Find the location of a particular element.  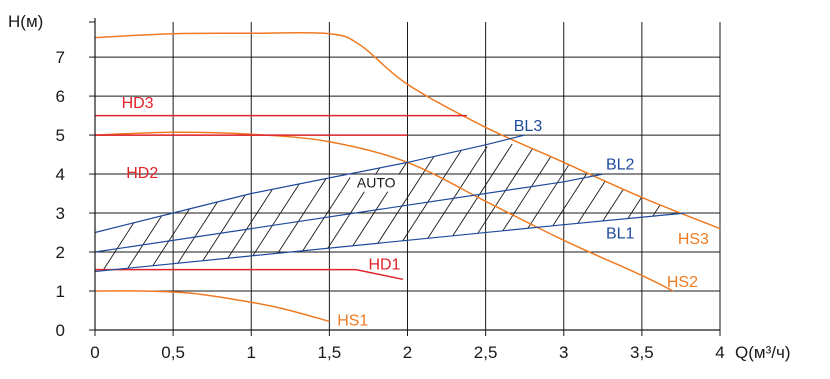

x-tick-label: 1 is located at coordinates (251, 352).